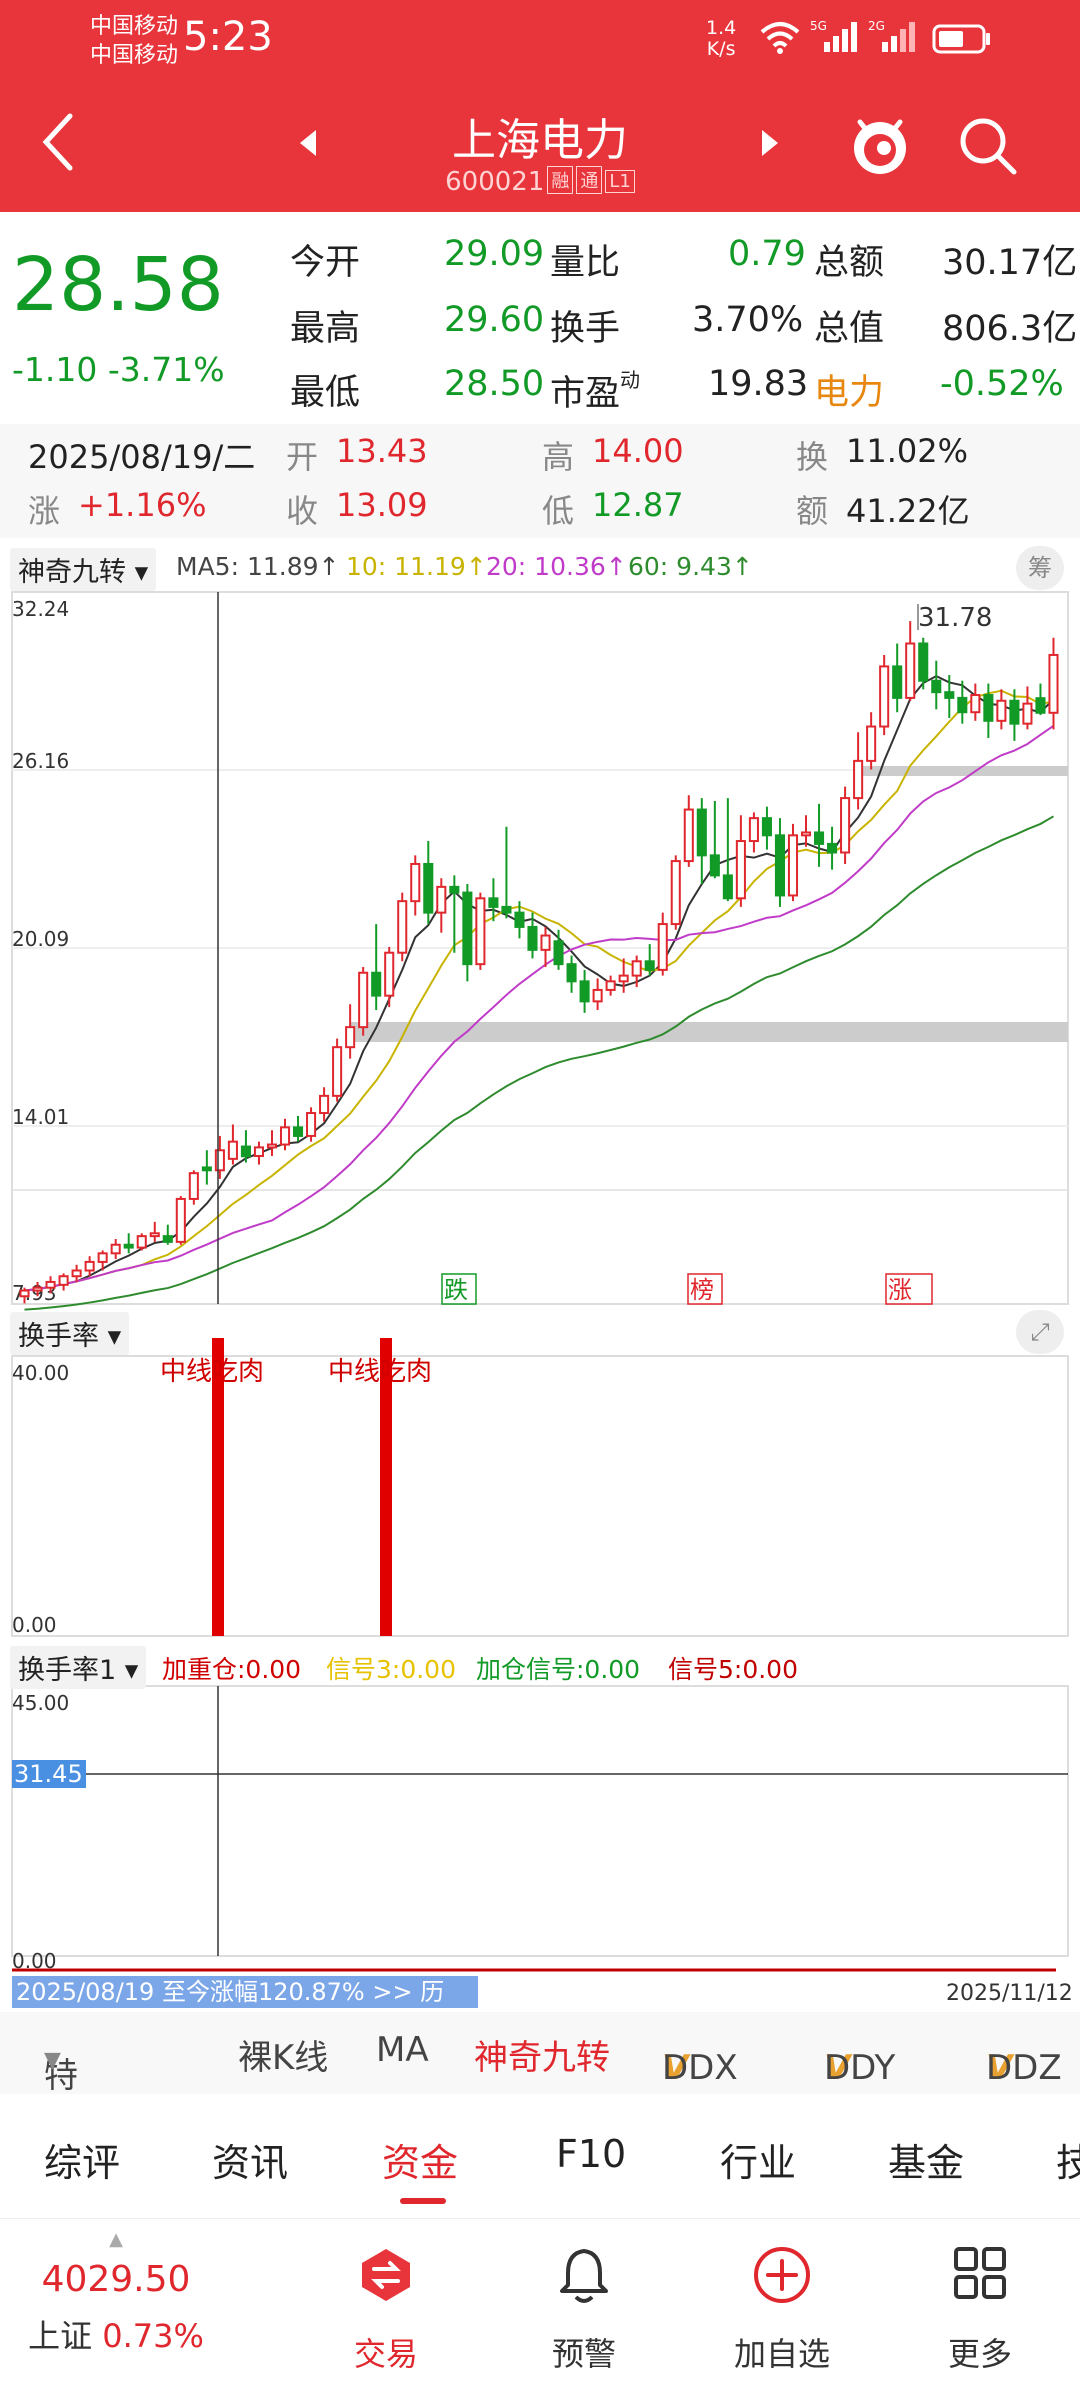 This screenshot has height=2400, width=1080. What do you see at coordinates (849, 393) in the screenshot?
I see `sector-label: 电力` at bounding box center [849, 393].